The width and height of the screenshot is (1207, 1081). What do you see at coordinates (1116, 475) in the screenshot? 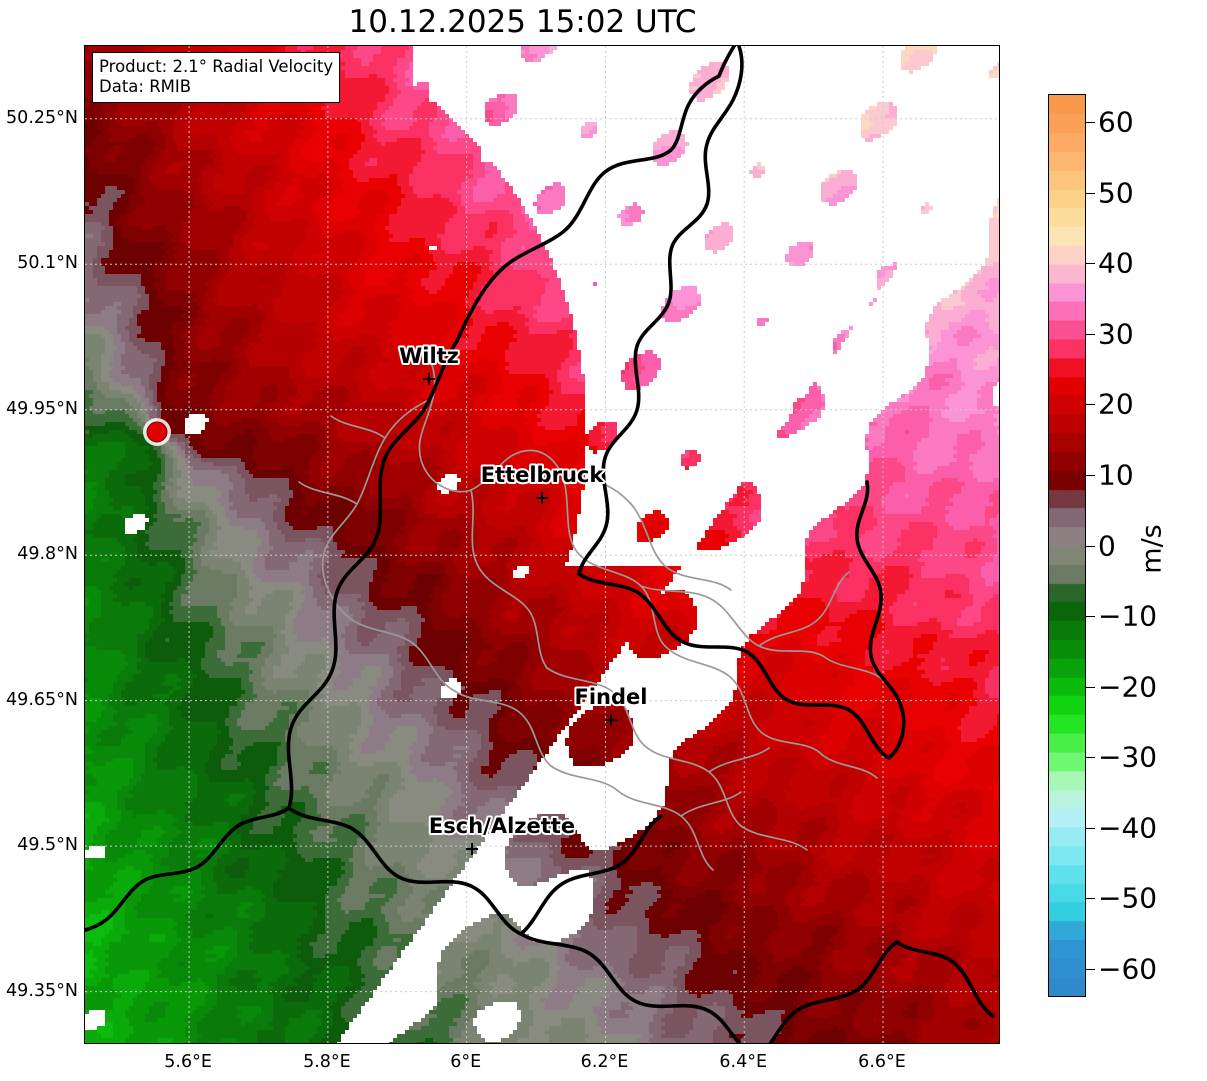
I see `colorbar-tick-label: 10` at bounding box center [1116, 475].